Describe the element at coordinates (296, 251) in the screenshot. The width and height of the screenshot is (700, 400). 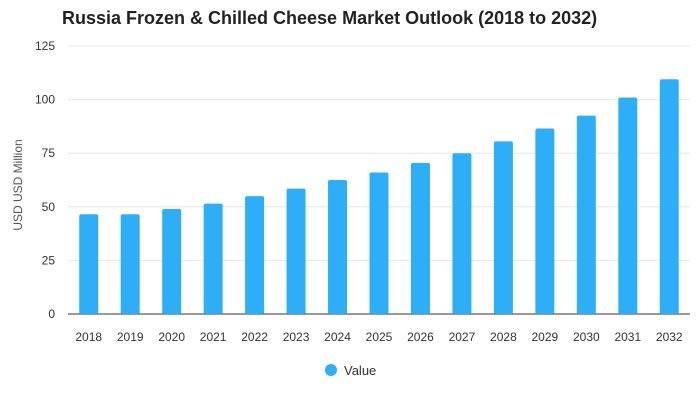
I see `bar-2023` at that location.